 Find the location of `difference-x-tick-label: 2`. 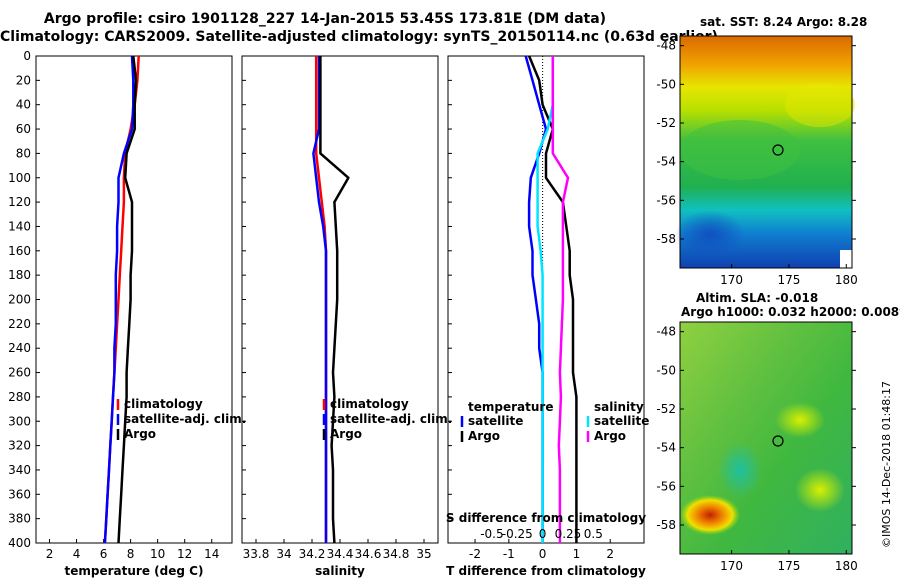

difference-x-tick-label: 2 is located at coordinates (610, 554).